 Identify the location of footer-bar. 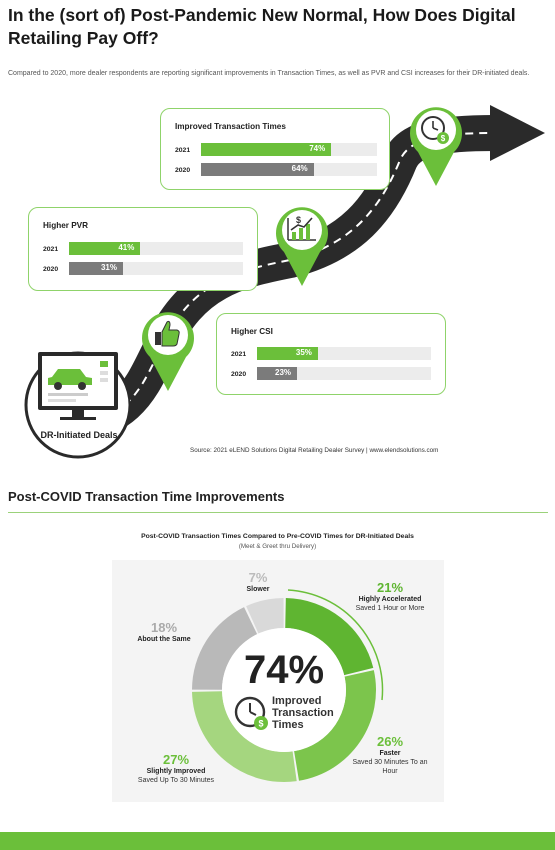
(277, 841).